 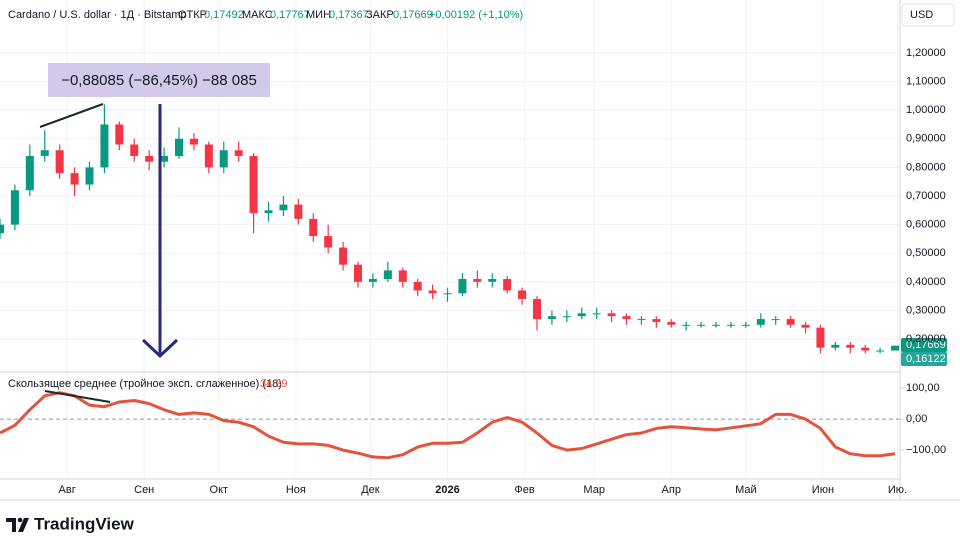 I want to click on open-label: ОТКР, so click(x=192, y=15).